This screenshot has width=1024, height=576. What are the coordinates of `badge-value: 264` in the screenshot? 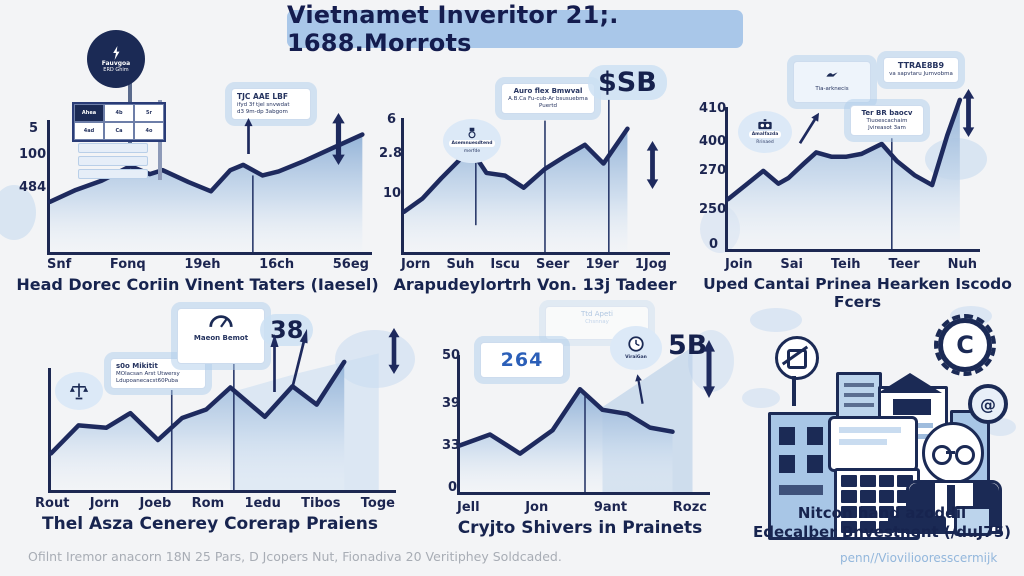 It's located at (522, 359).